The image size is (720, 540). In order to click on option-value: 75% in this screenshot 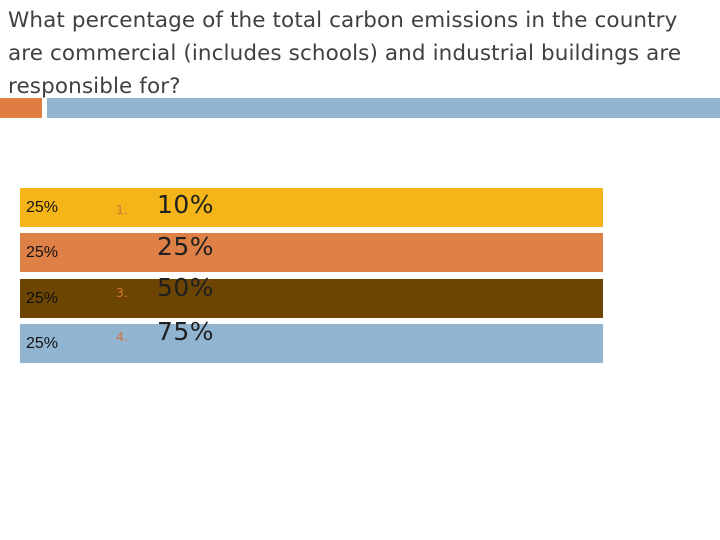, I will do `click(186, 331)`.